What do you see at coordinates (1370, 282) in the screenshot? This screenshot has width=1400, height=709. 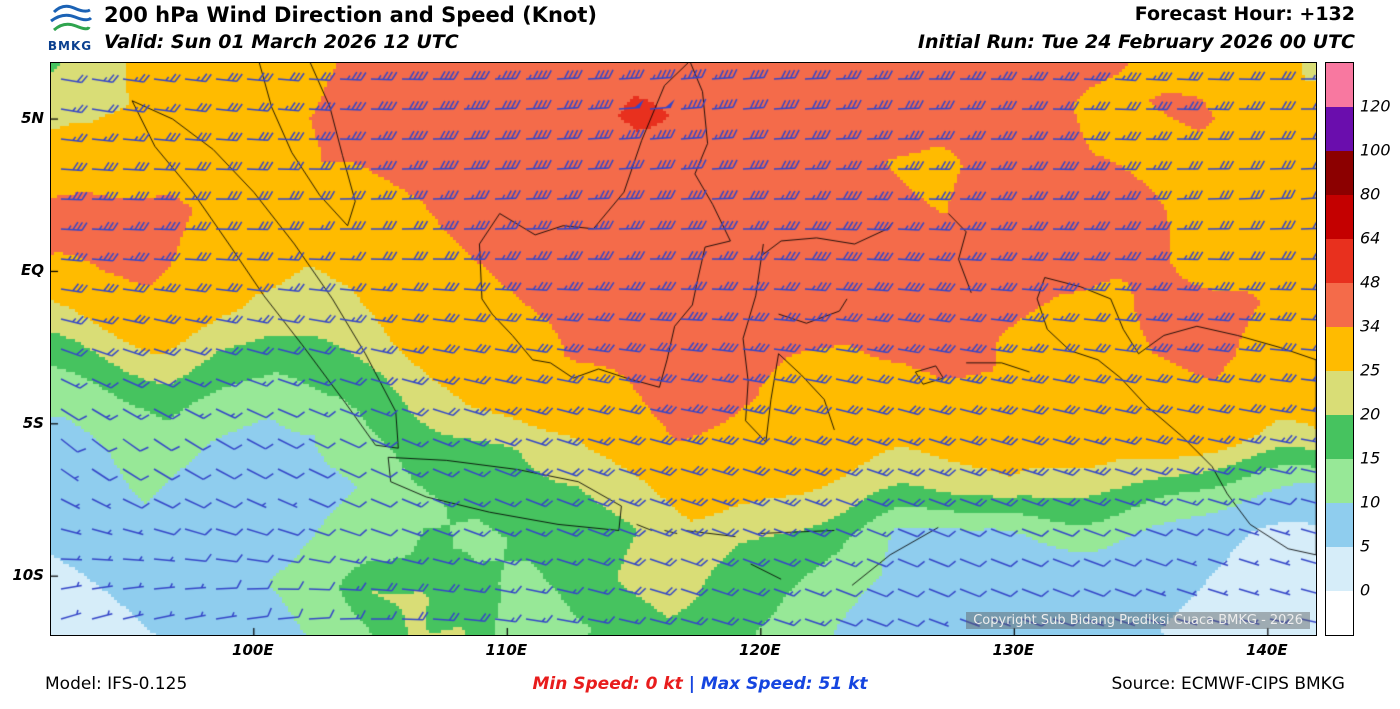 I see `legend-label-48: 48` at bounding box center [1370, 282].